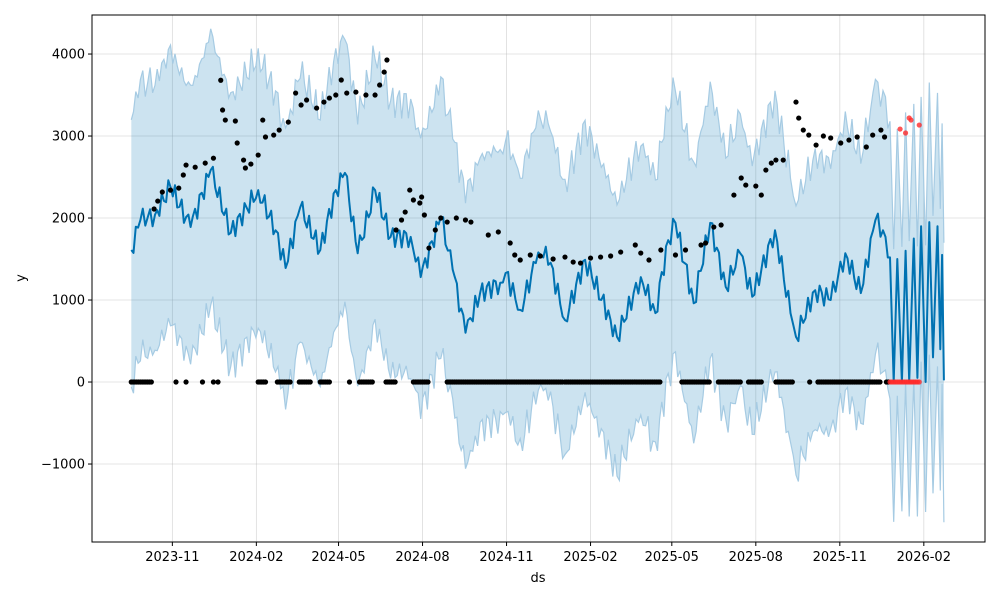 This screenshot has width=1000, height=600. I want to click on test-points, so click(904, 250).